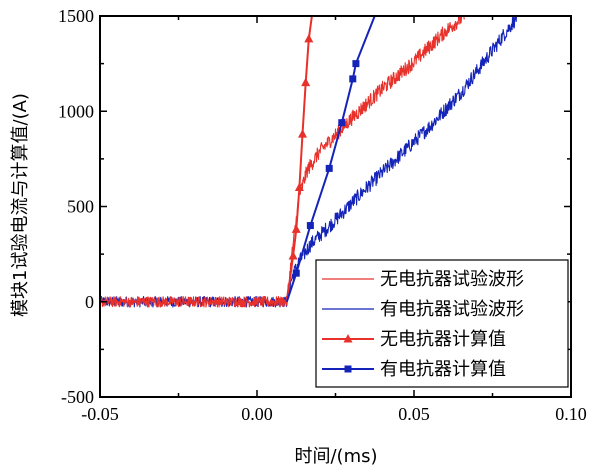  I want to click on legend-label: 有电抗器试验波形, so click(452, 309).